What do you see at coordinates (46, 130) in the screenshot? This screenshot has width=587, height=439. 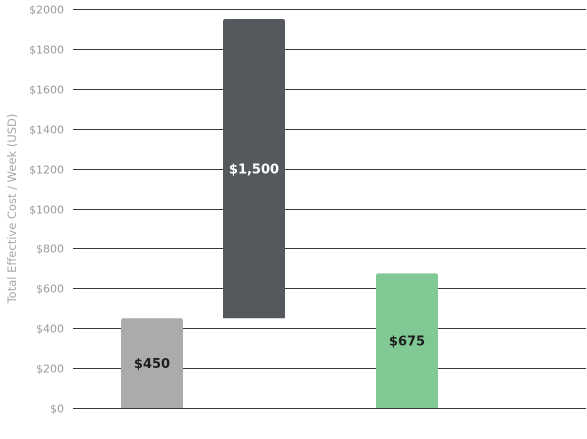 I see `y-tick-label: $1400` at bounding box center [46, 130].